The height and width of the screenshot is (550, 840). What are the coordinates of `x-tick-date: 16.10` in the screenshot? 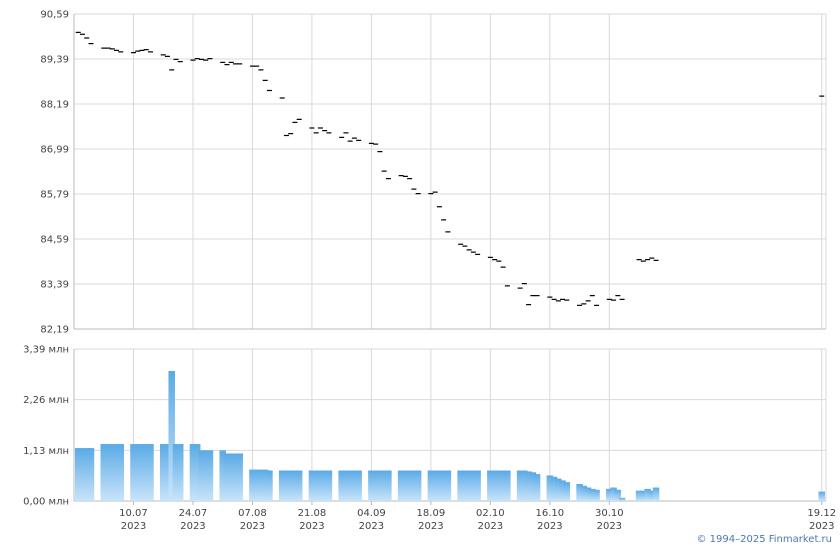 It's located at (550, 513).